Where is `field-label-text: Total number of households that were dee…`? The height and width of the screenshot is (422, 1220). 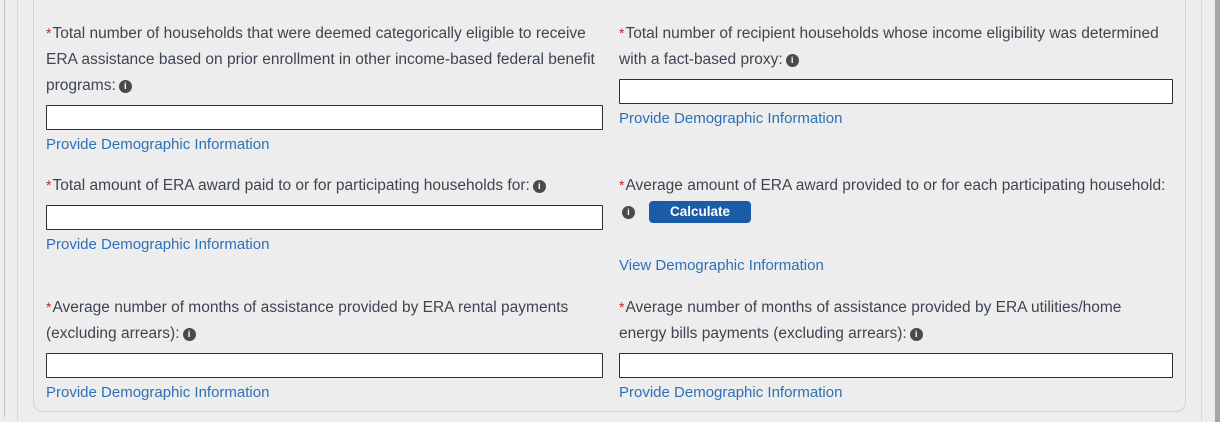
field-label-text: Total number of households that were dee… is located at coordinates (320, 59).